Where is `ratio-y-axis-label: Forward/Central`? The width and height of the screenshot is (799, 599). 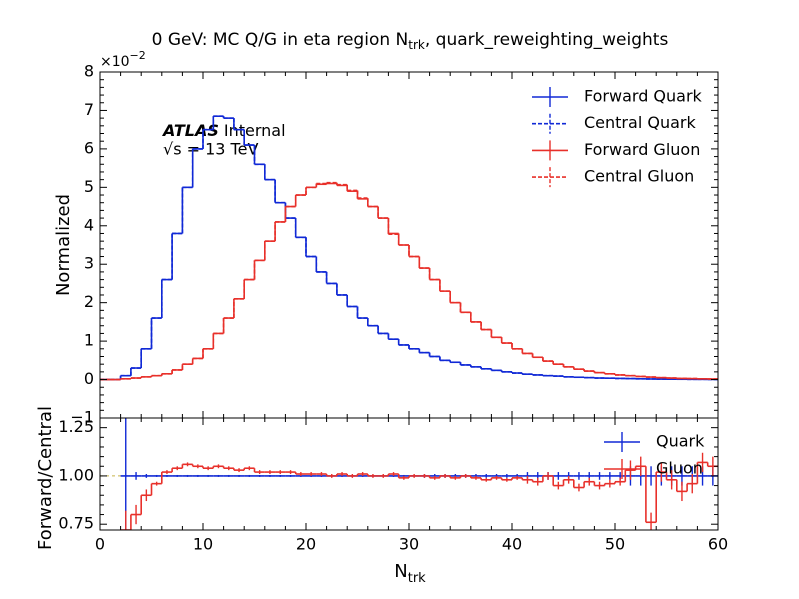
ratio-y-axis-label: Forward/Central is located at coordinates (45, 478).